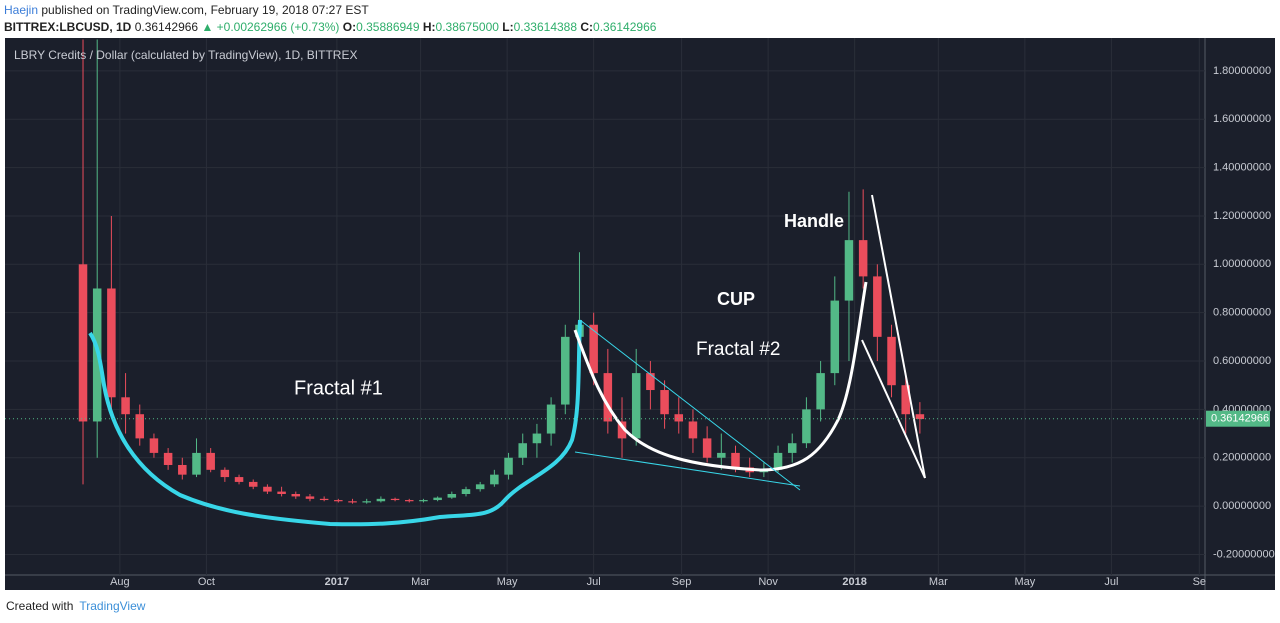 The height and width of the screenshot is (623, 1280). What do you see at coordinates (738, 349) in the screenshot?
I see `annotation: Fractal #2` at bounding box center [738, 349].